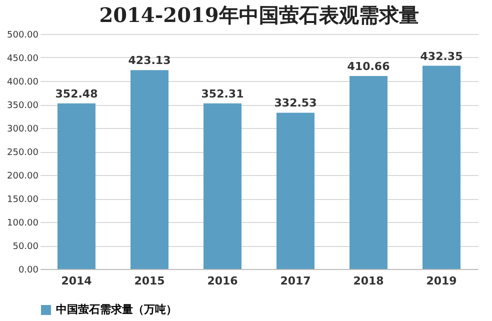 This screenshot has width=492, height=321. I want to click on data-label: 352.31, so click(222, 93).